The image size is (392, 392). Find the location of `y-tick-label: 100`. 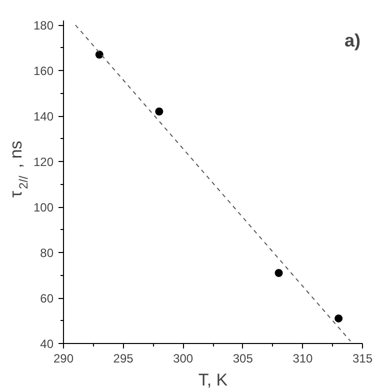

y-tick-label: 100 is located at coordinates (43, 207).